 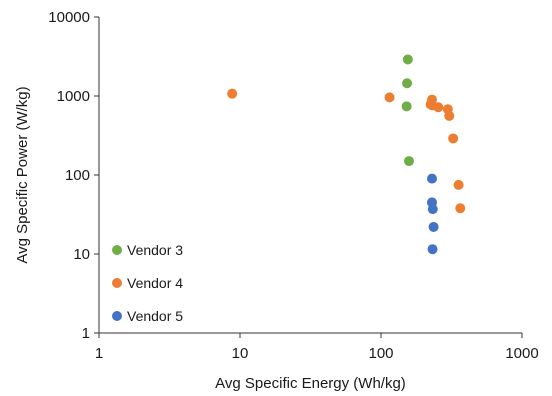 I want to click on legend-label: Vendor 5, so click(x=155, y=316).